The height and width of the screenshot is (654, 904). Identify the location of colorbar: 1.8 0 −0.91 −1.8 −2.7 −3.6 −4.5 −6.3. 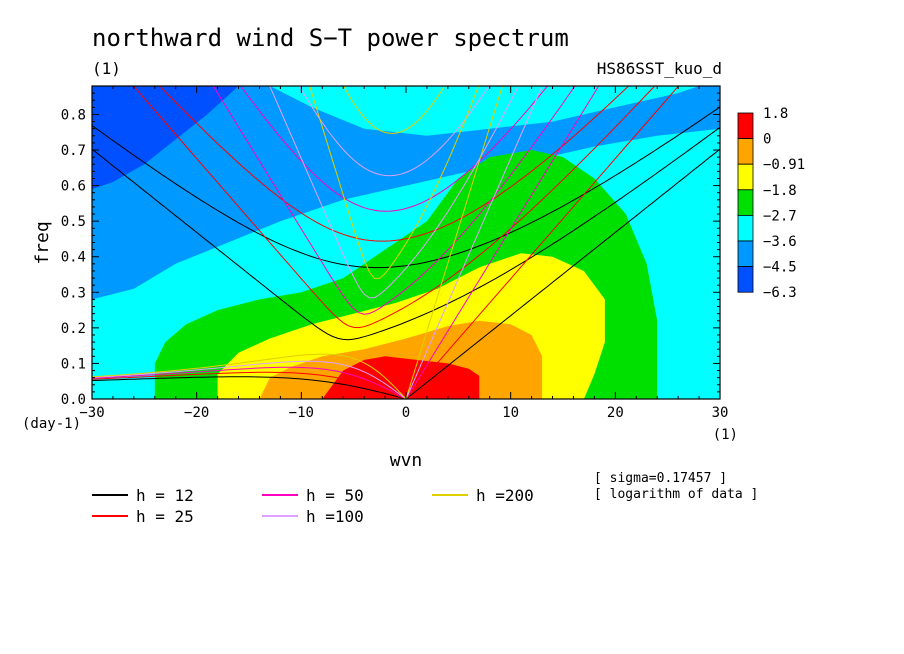
(771, 203).